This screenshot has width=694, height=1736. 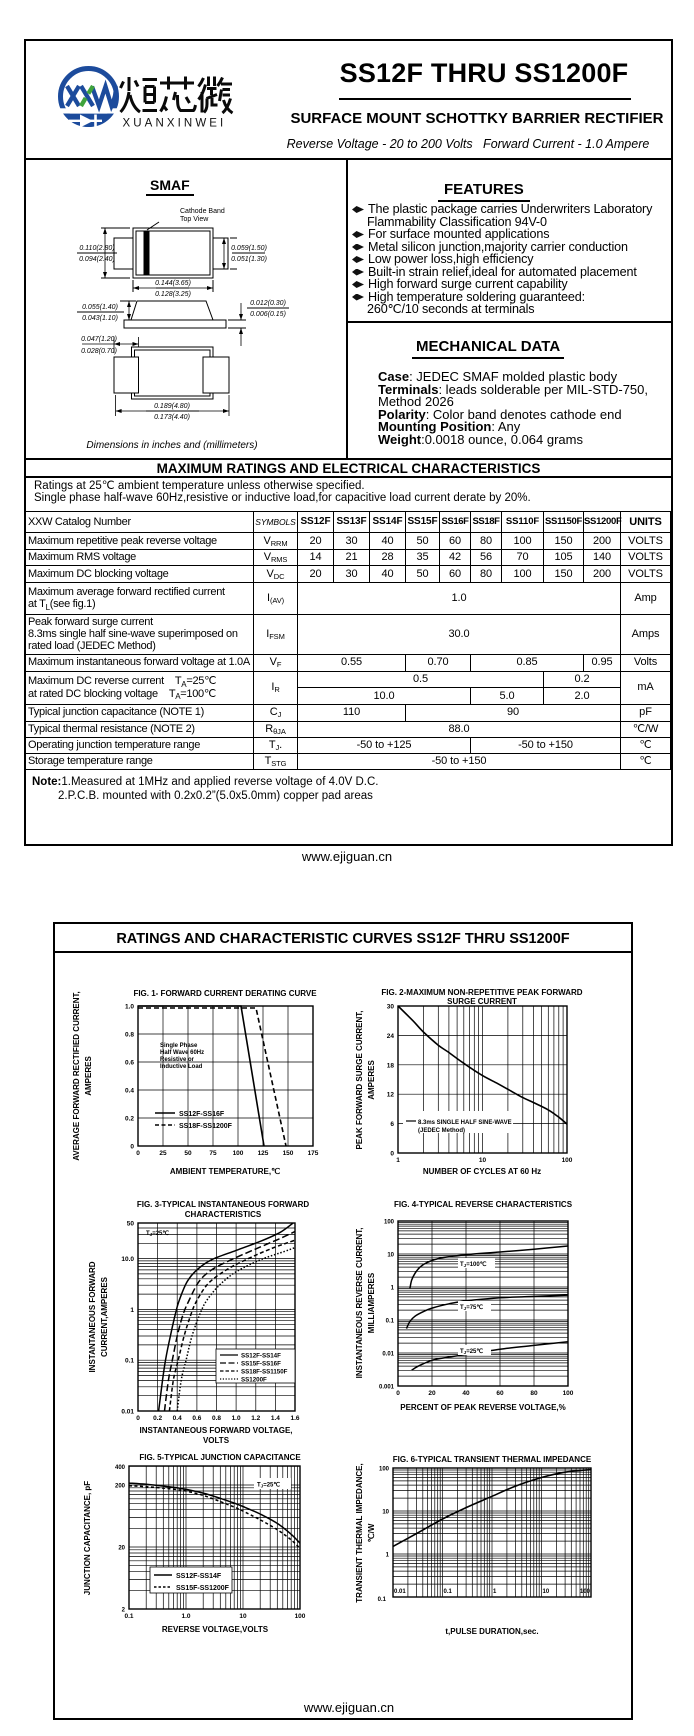 I want to click on svg-text: SS1200F, so click(x=254, y=1380).